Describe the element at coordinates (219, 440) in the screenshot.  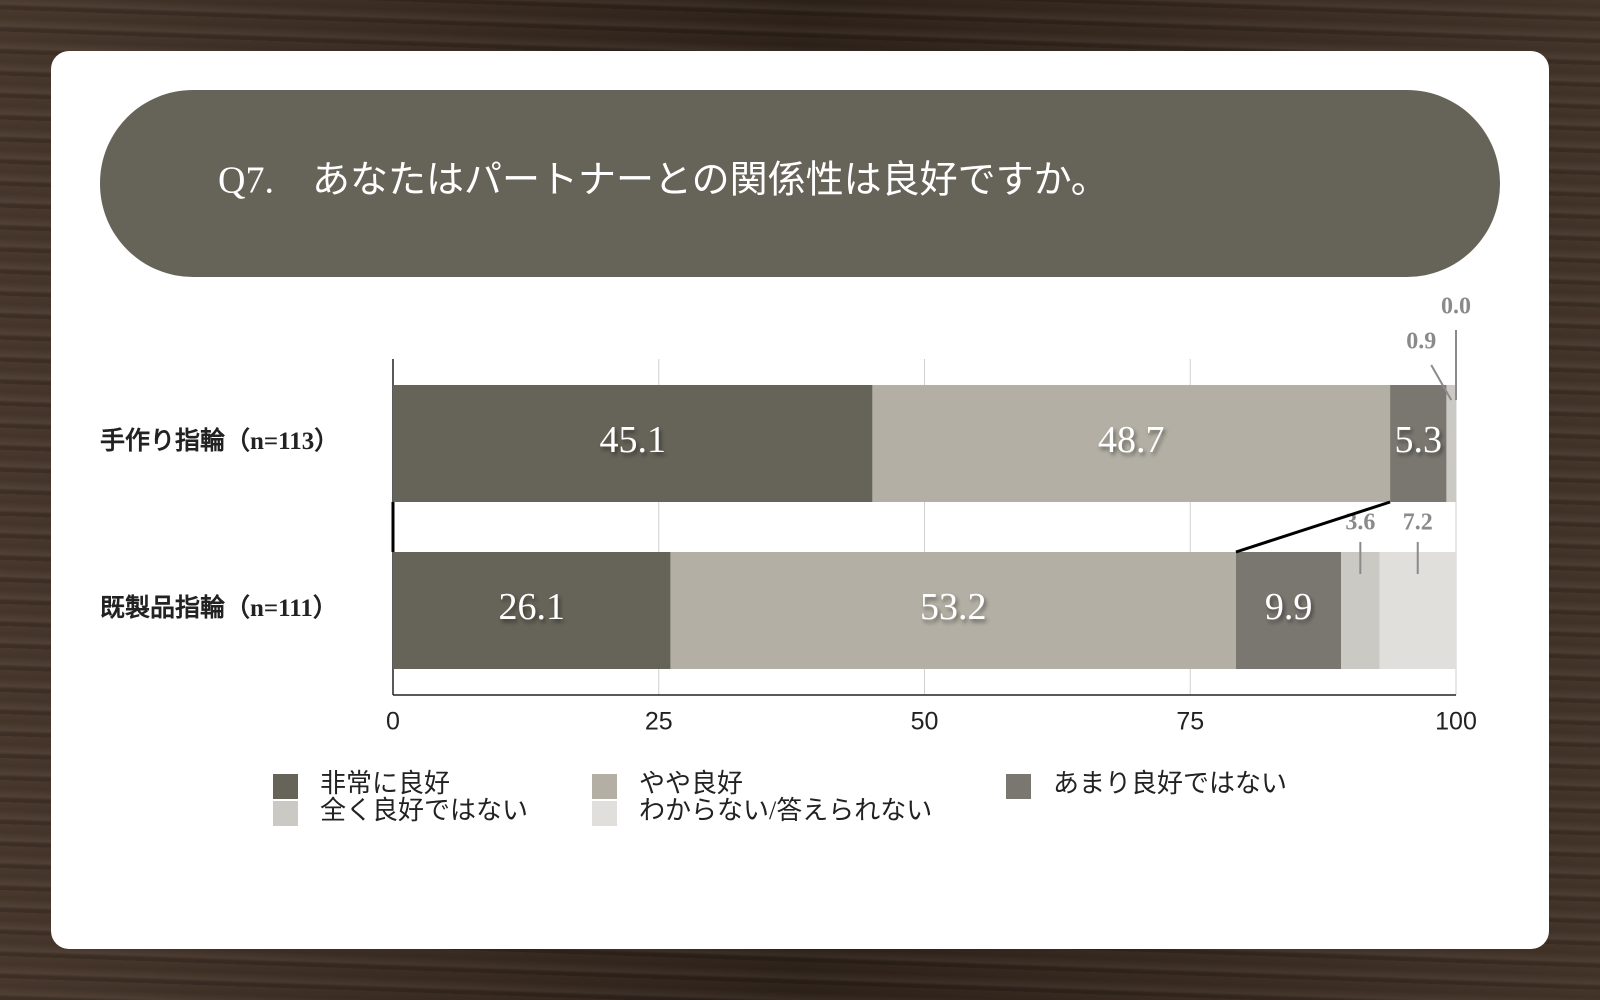
I see `y-tick-label: 手作り指輪（n=113）` at that location.